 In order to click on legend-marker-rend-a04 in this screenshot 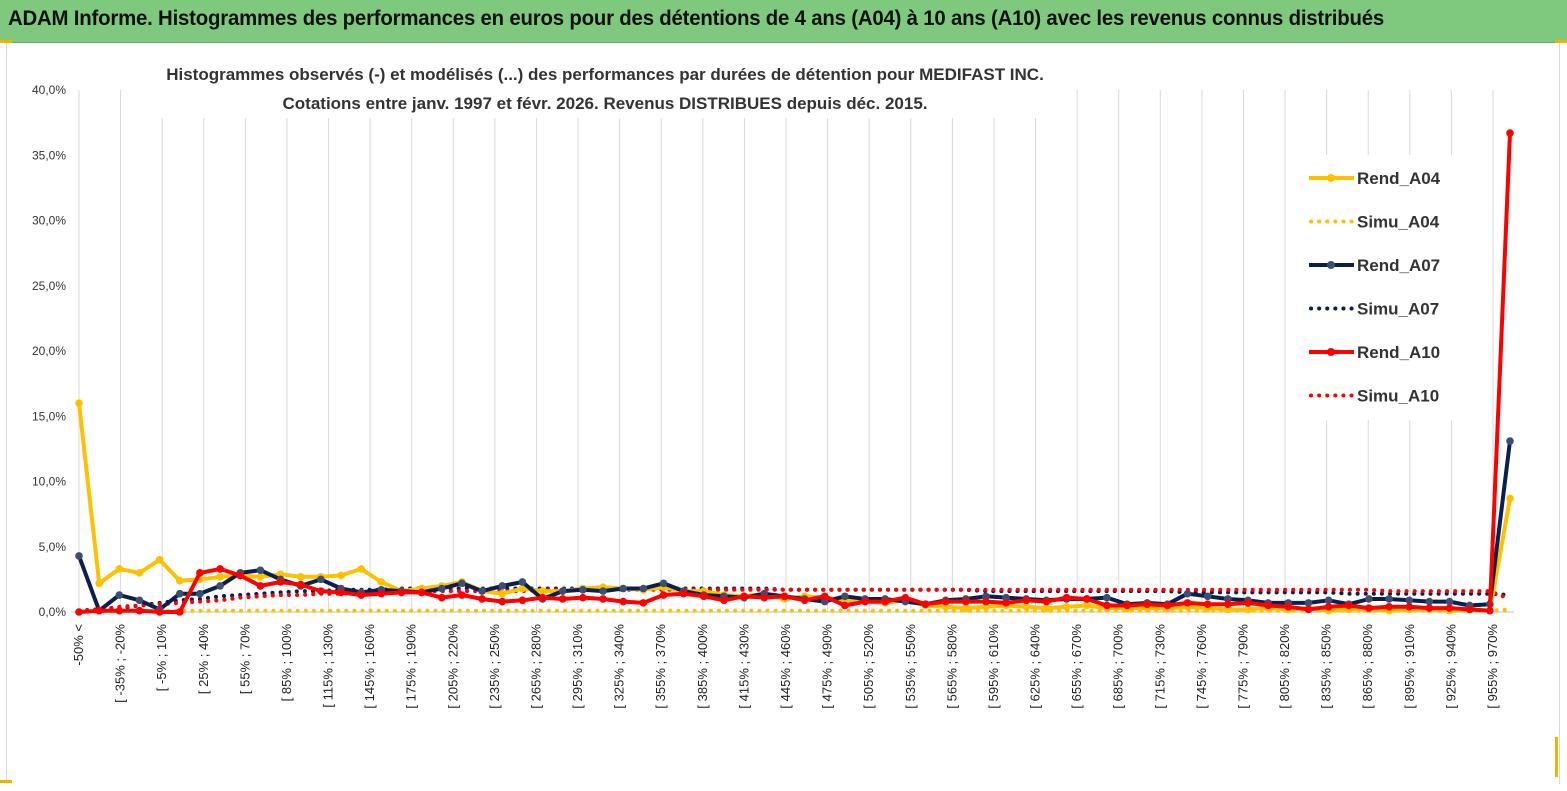, I will do `click(1331, 178)`.